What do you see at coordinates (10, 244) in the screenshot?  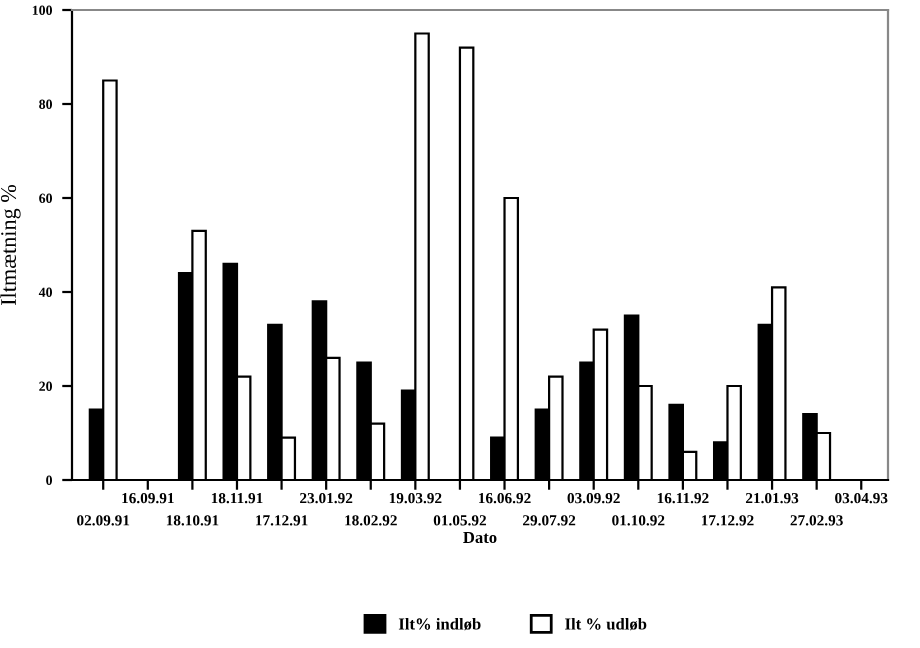 I see `y-axis-title: Iltmætning %` at bounding box center [10, 244].